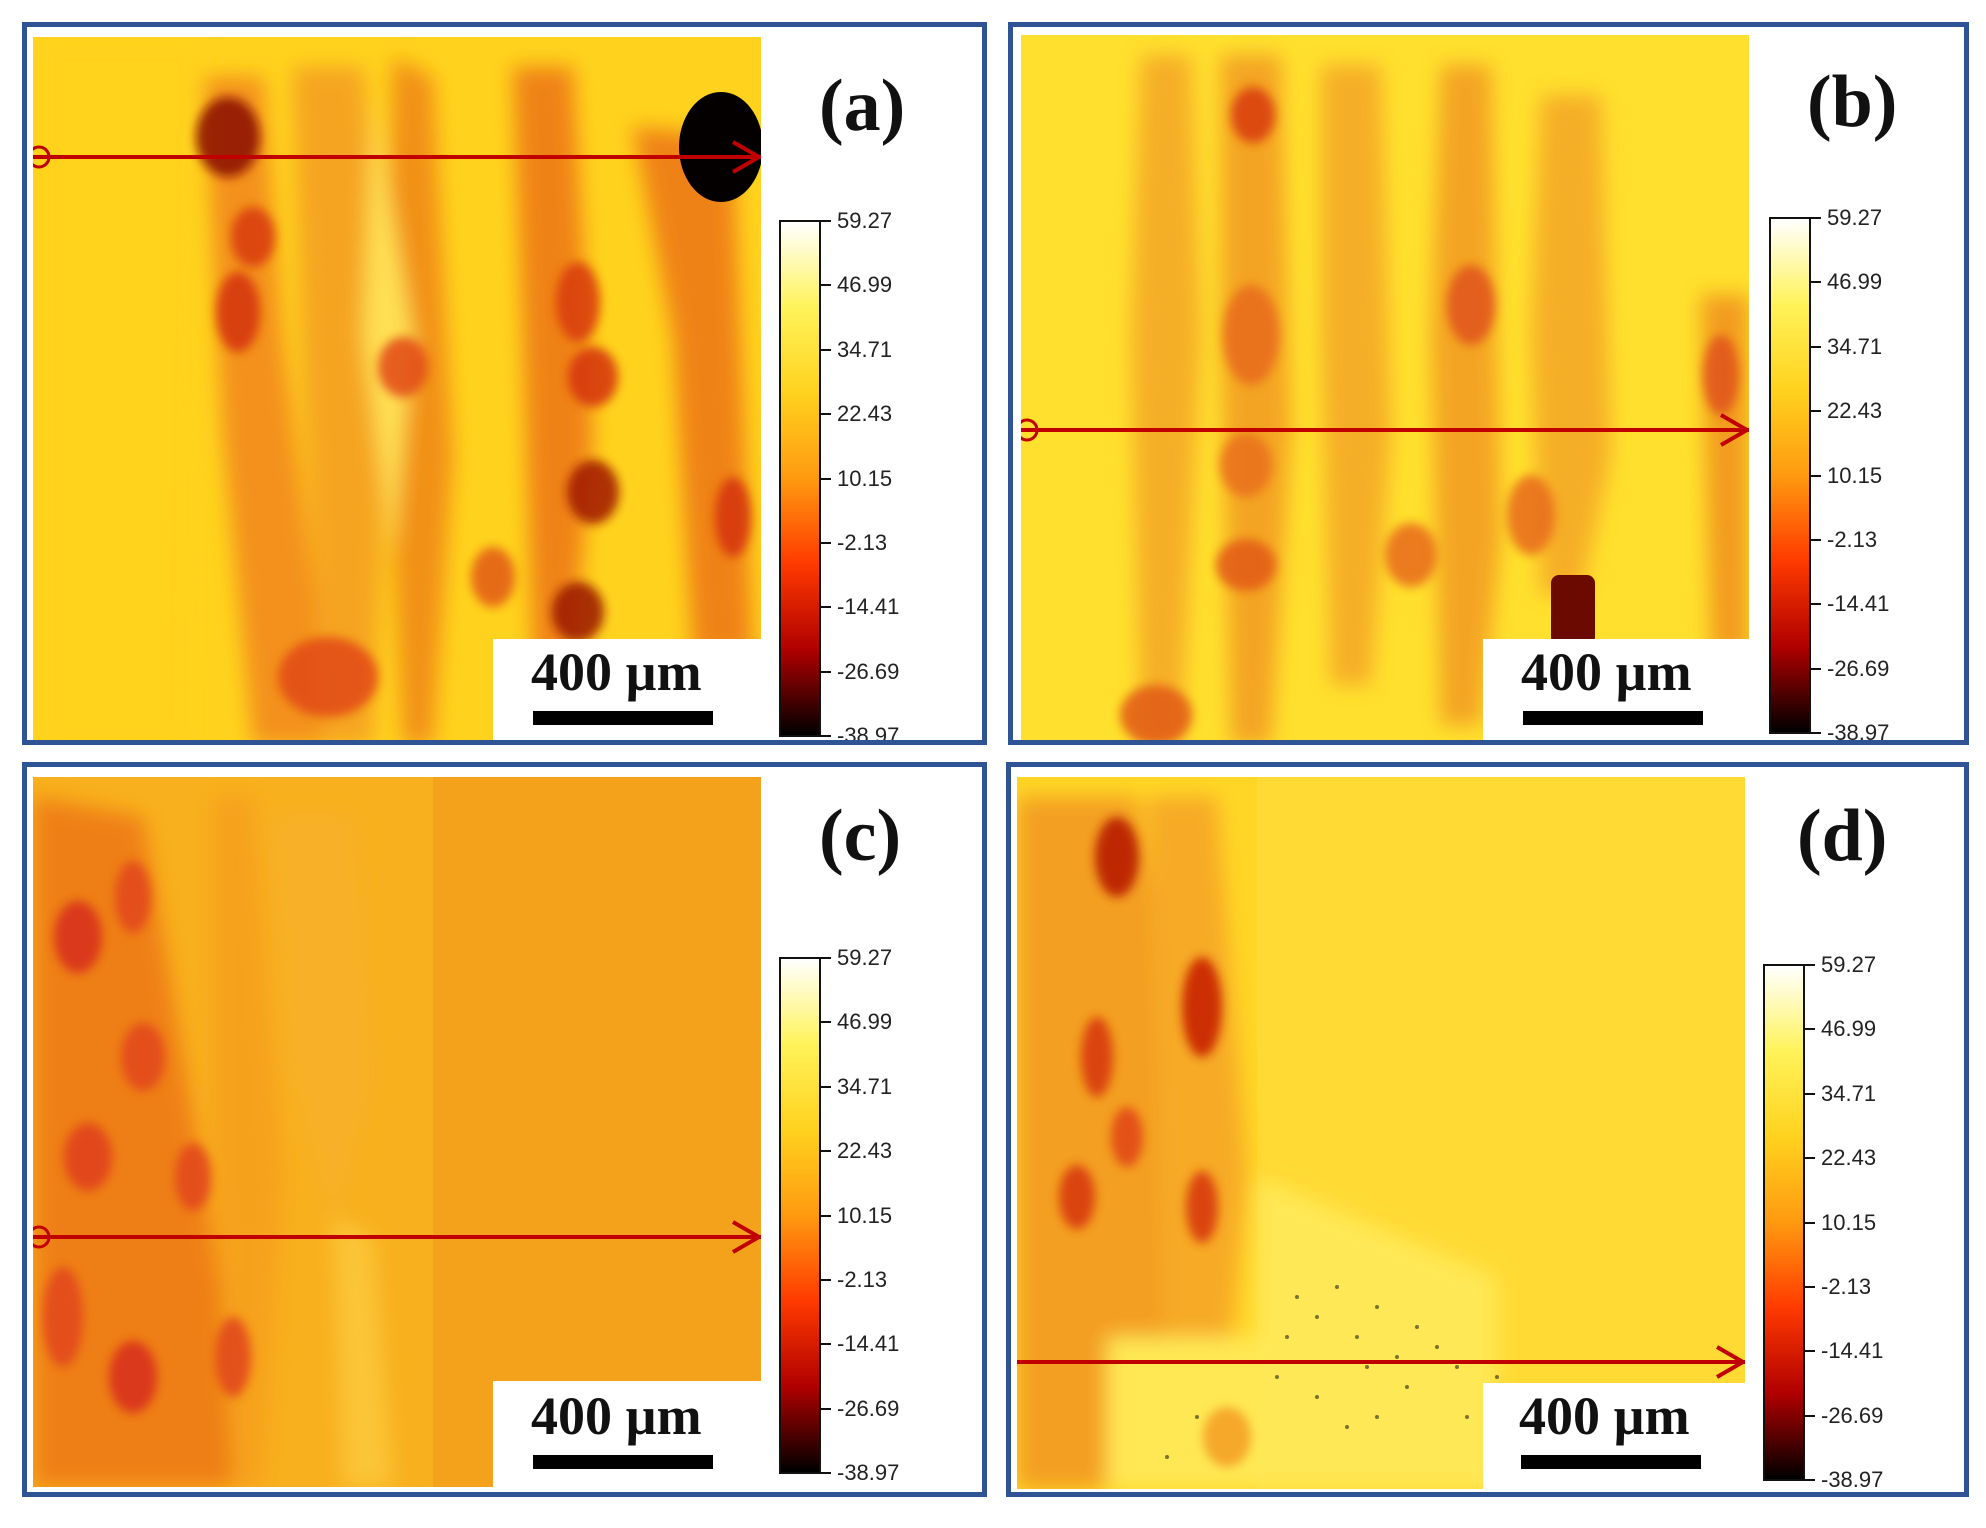  Describe the element at coordinates (862, 106) in the screenshot. I see `panel-label: (a)` at that location.